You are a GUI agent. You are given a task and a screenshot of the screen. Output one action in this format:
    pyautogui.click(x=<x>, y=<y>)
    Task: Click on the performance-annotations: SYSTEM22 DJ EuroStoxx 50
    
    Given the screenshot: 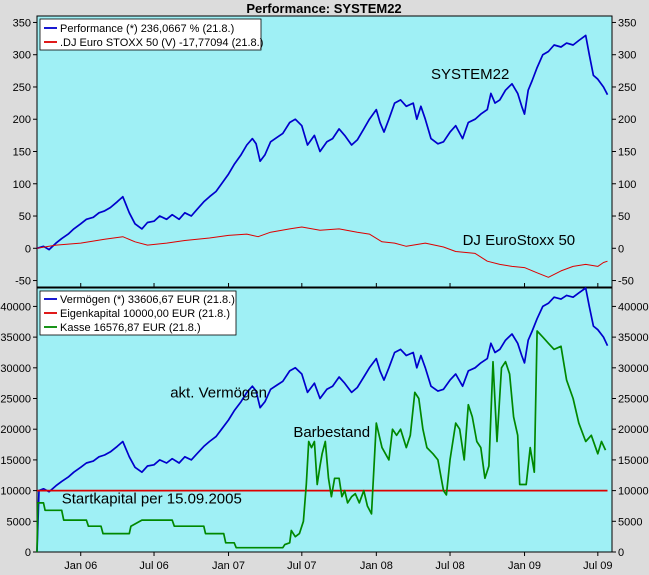 What is the action you would take?
    pyautogui.click(x=503, y=157)
    